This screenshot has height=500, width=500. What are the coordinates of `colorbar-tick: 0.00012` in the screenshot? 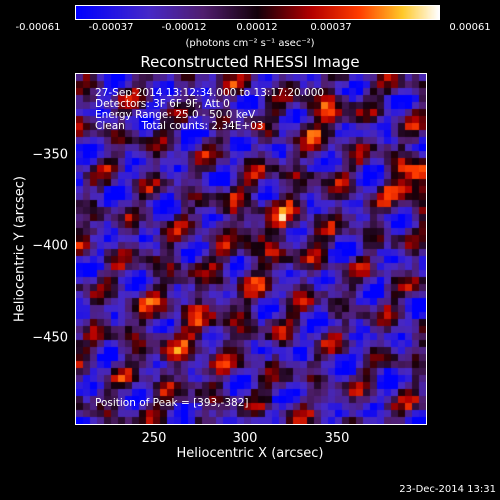 It's located at (257, 27).